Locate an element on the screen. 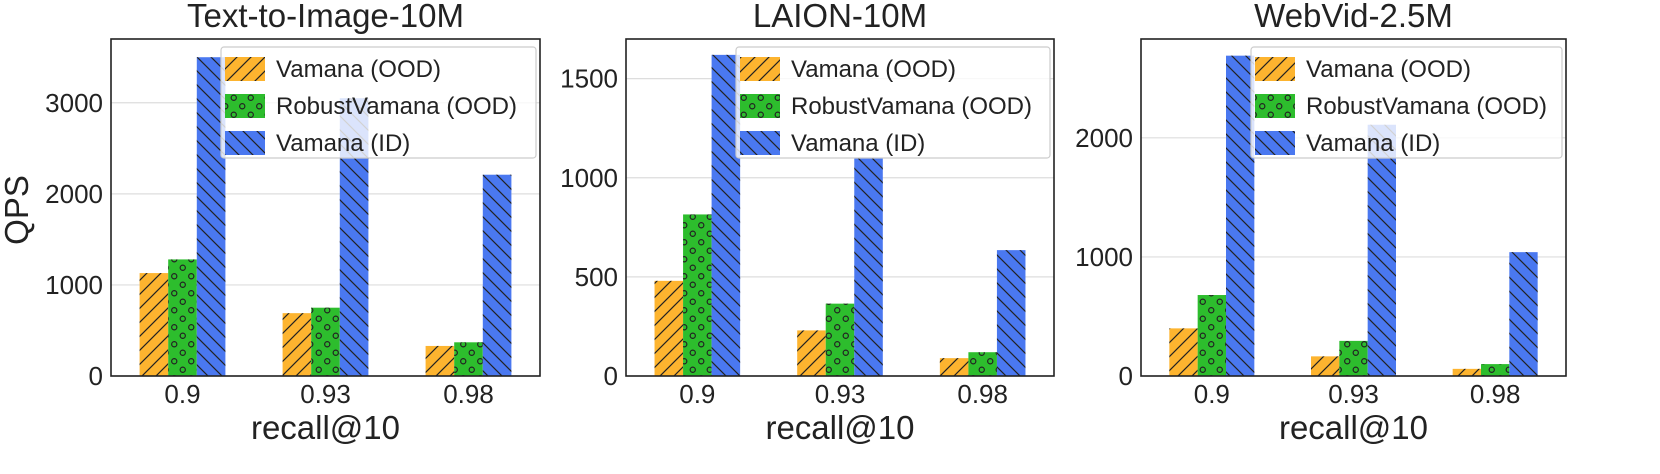 The width and height of the screenshot is (1660, 474). chart-title: WebVid-2.5M is located at coordinates (1353, 17).